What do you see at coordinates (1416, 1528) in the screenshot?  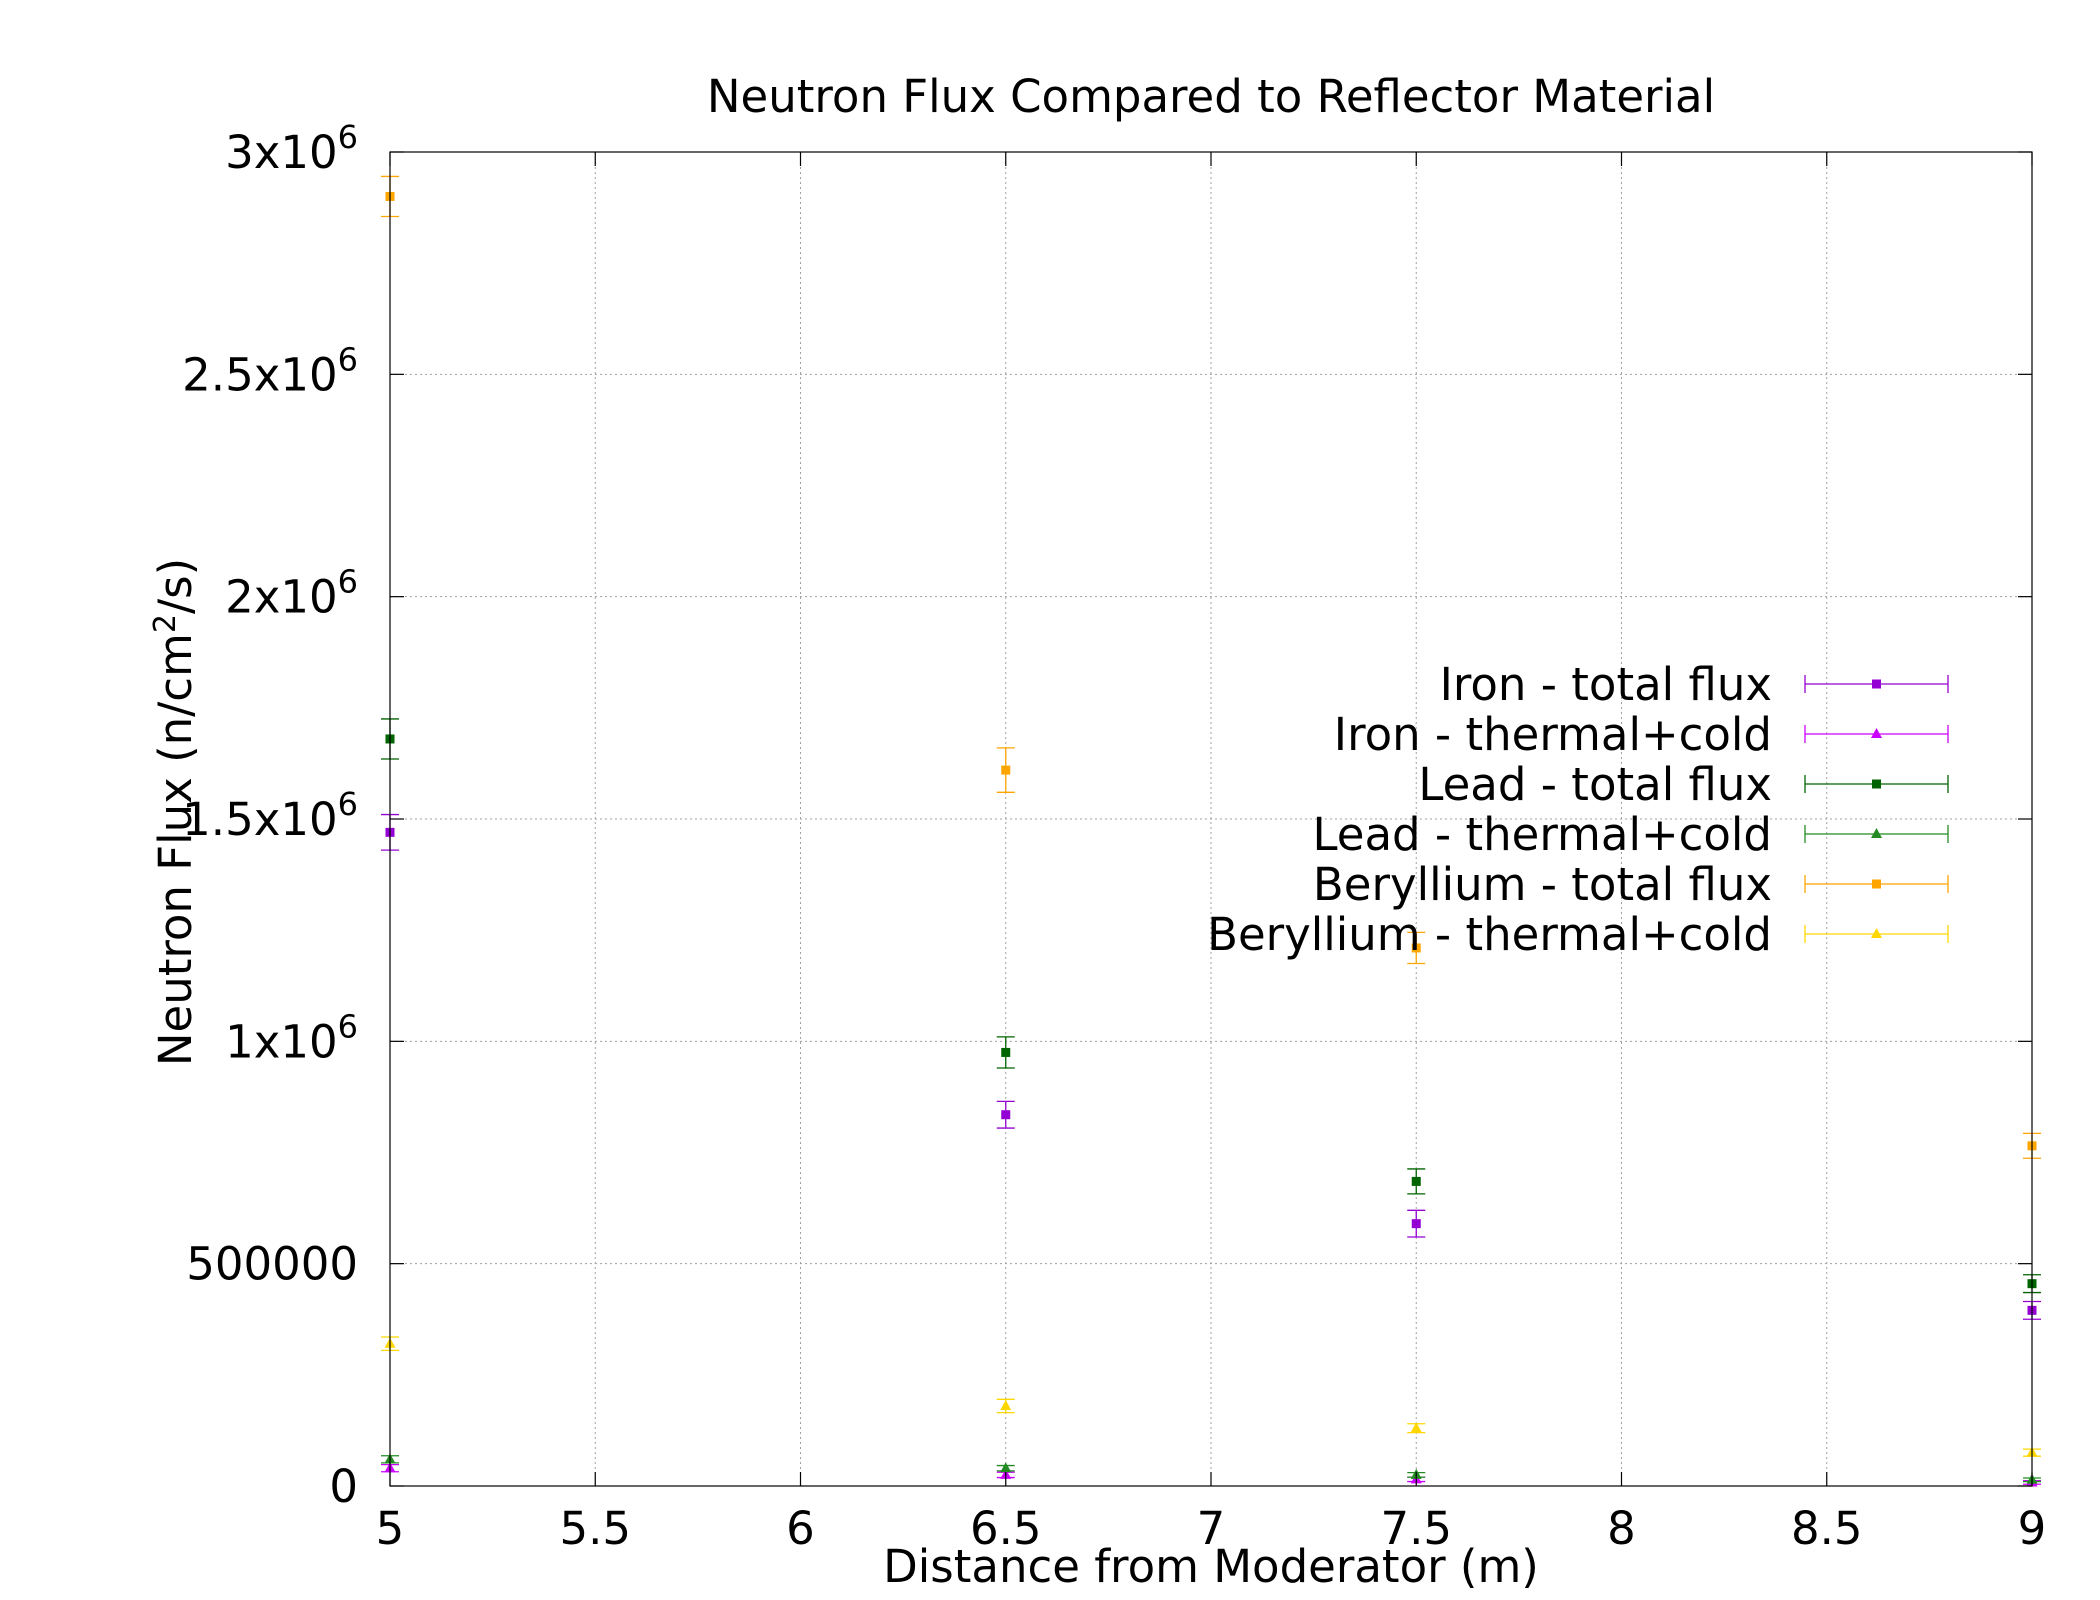 I see `x-tick-label: 7.5` at bounding box center [1416, 1528].